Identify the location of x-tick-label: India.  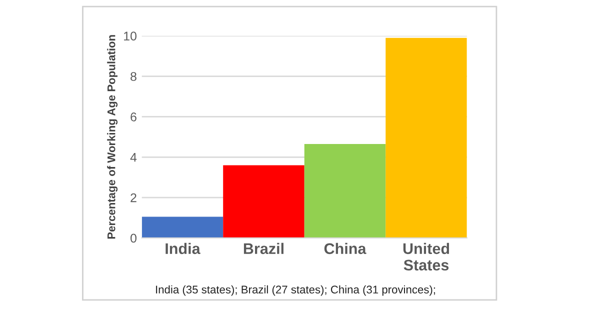
(183, 248).